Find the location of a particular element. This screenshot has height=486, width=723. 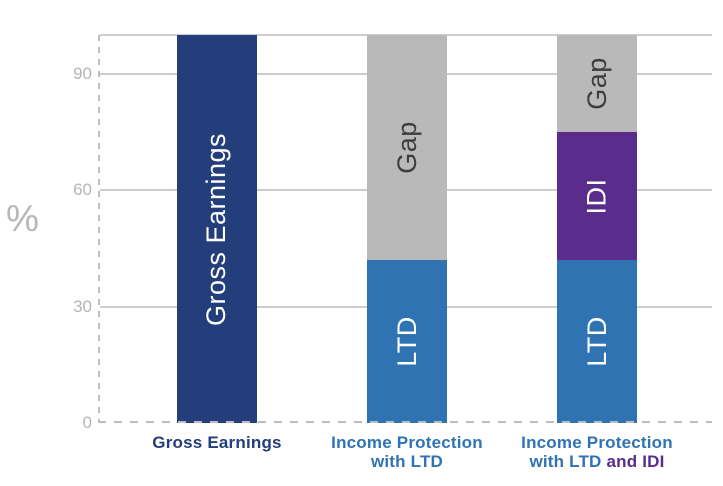

x-label-2: Income Protection with LTD is located at coordinates (407, 452).